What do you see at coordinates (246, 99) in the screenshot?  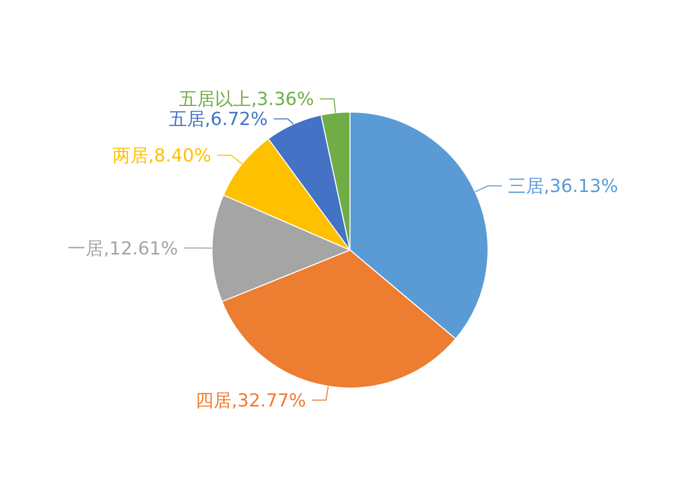 I see `slice-label: 五居以上,3.36%` at bounding box center [246, 99].